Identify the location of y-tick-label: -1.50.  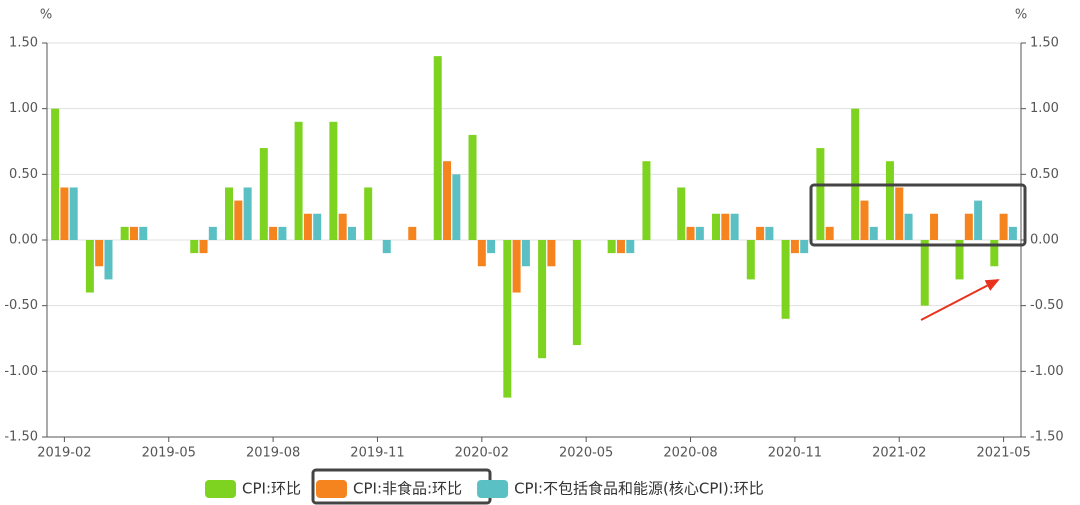
(21, 437).